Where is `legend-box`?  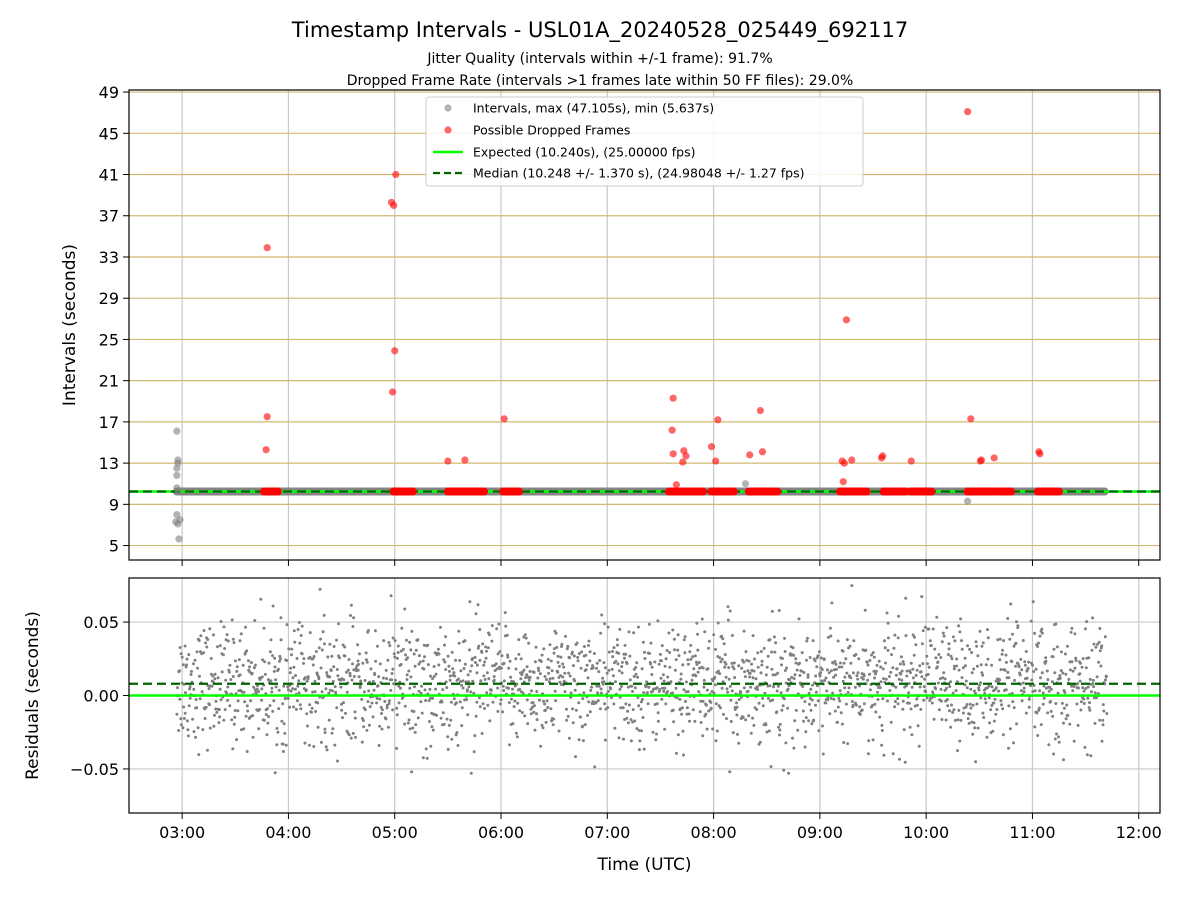
legend-box is located at coordinates (644, 141).